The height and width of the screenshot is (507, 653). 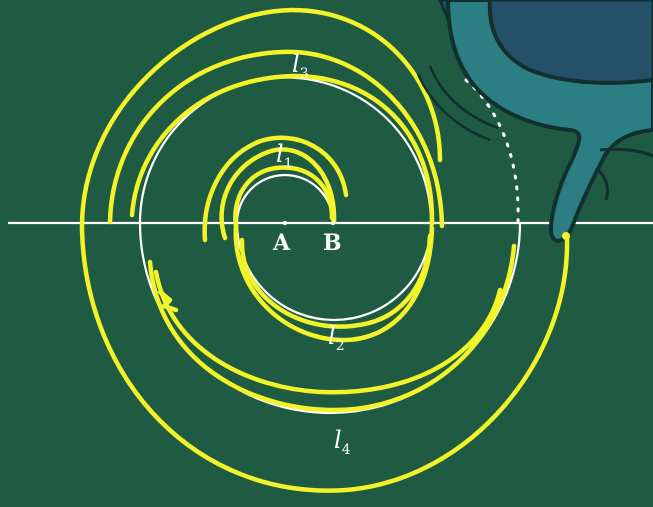 What do you see at coordinates (285, 223) in the screenshot?
I see `point-a-dot` at bounding box center [285, 223].